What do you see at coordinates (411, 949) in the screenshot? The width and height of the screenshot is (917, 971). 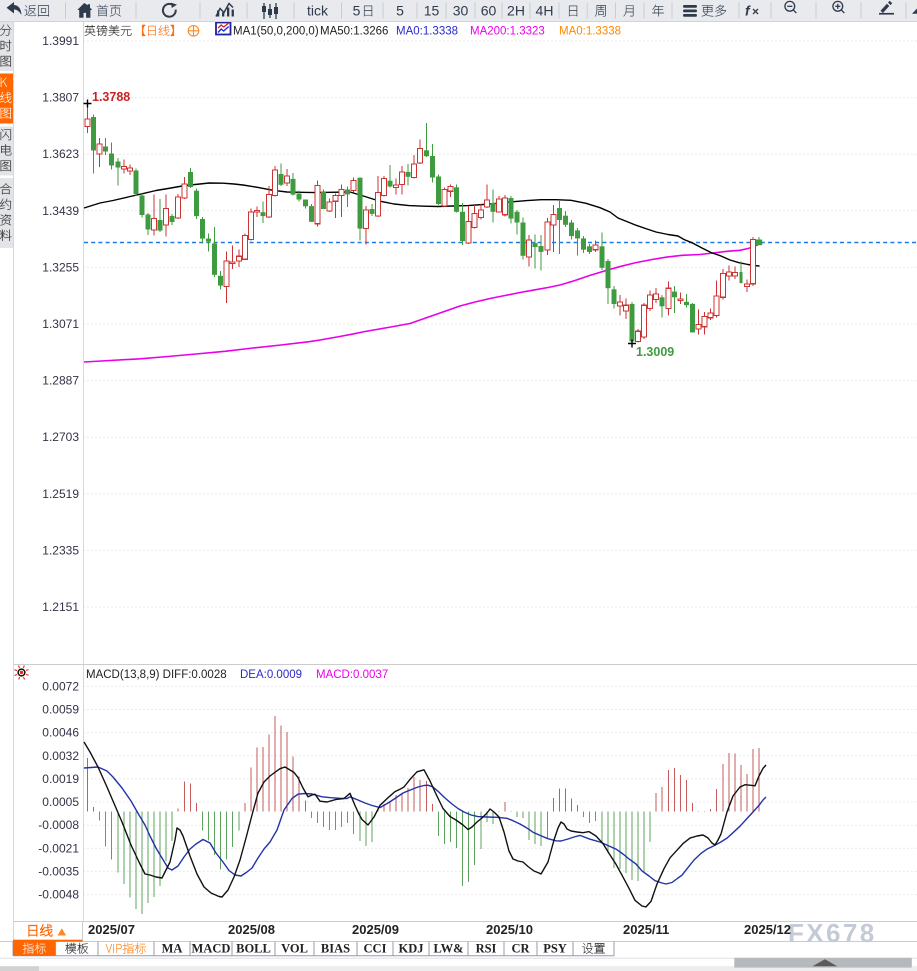 I see `svg-text: KDJ` at bounding box center [411, 949].